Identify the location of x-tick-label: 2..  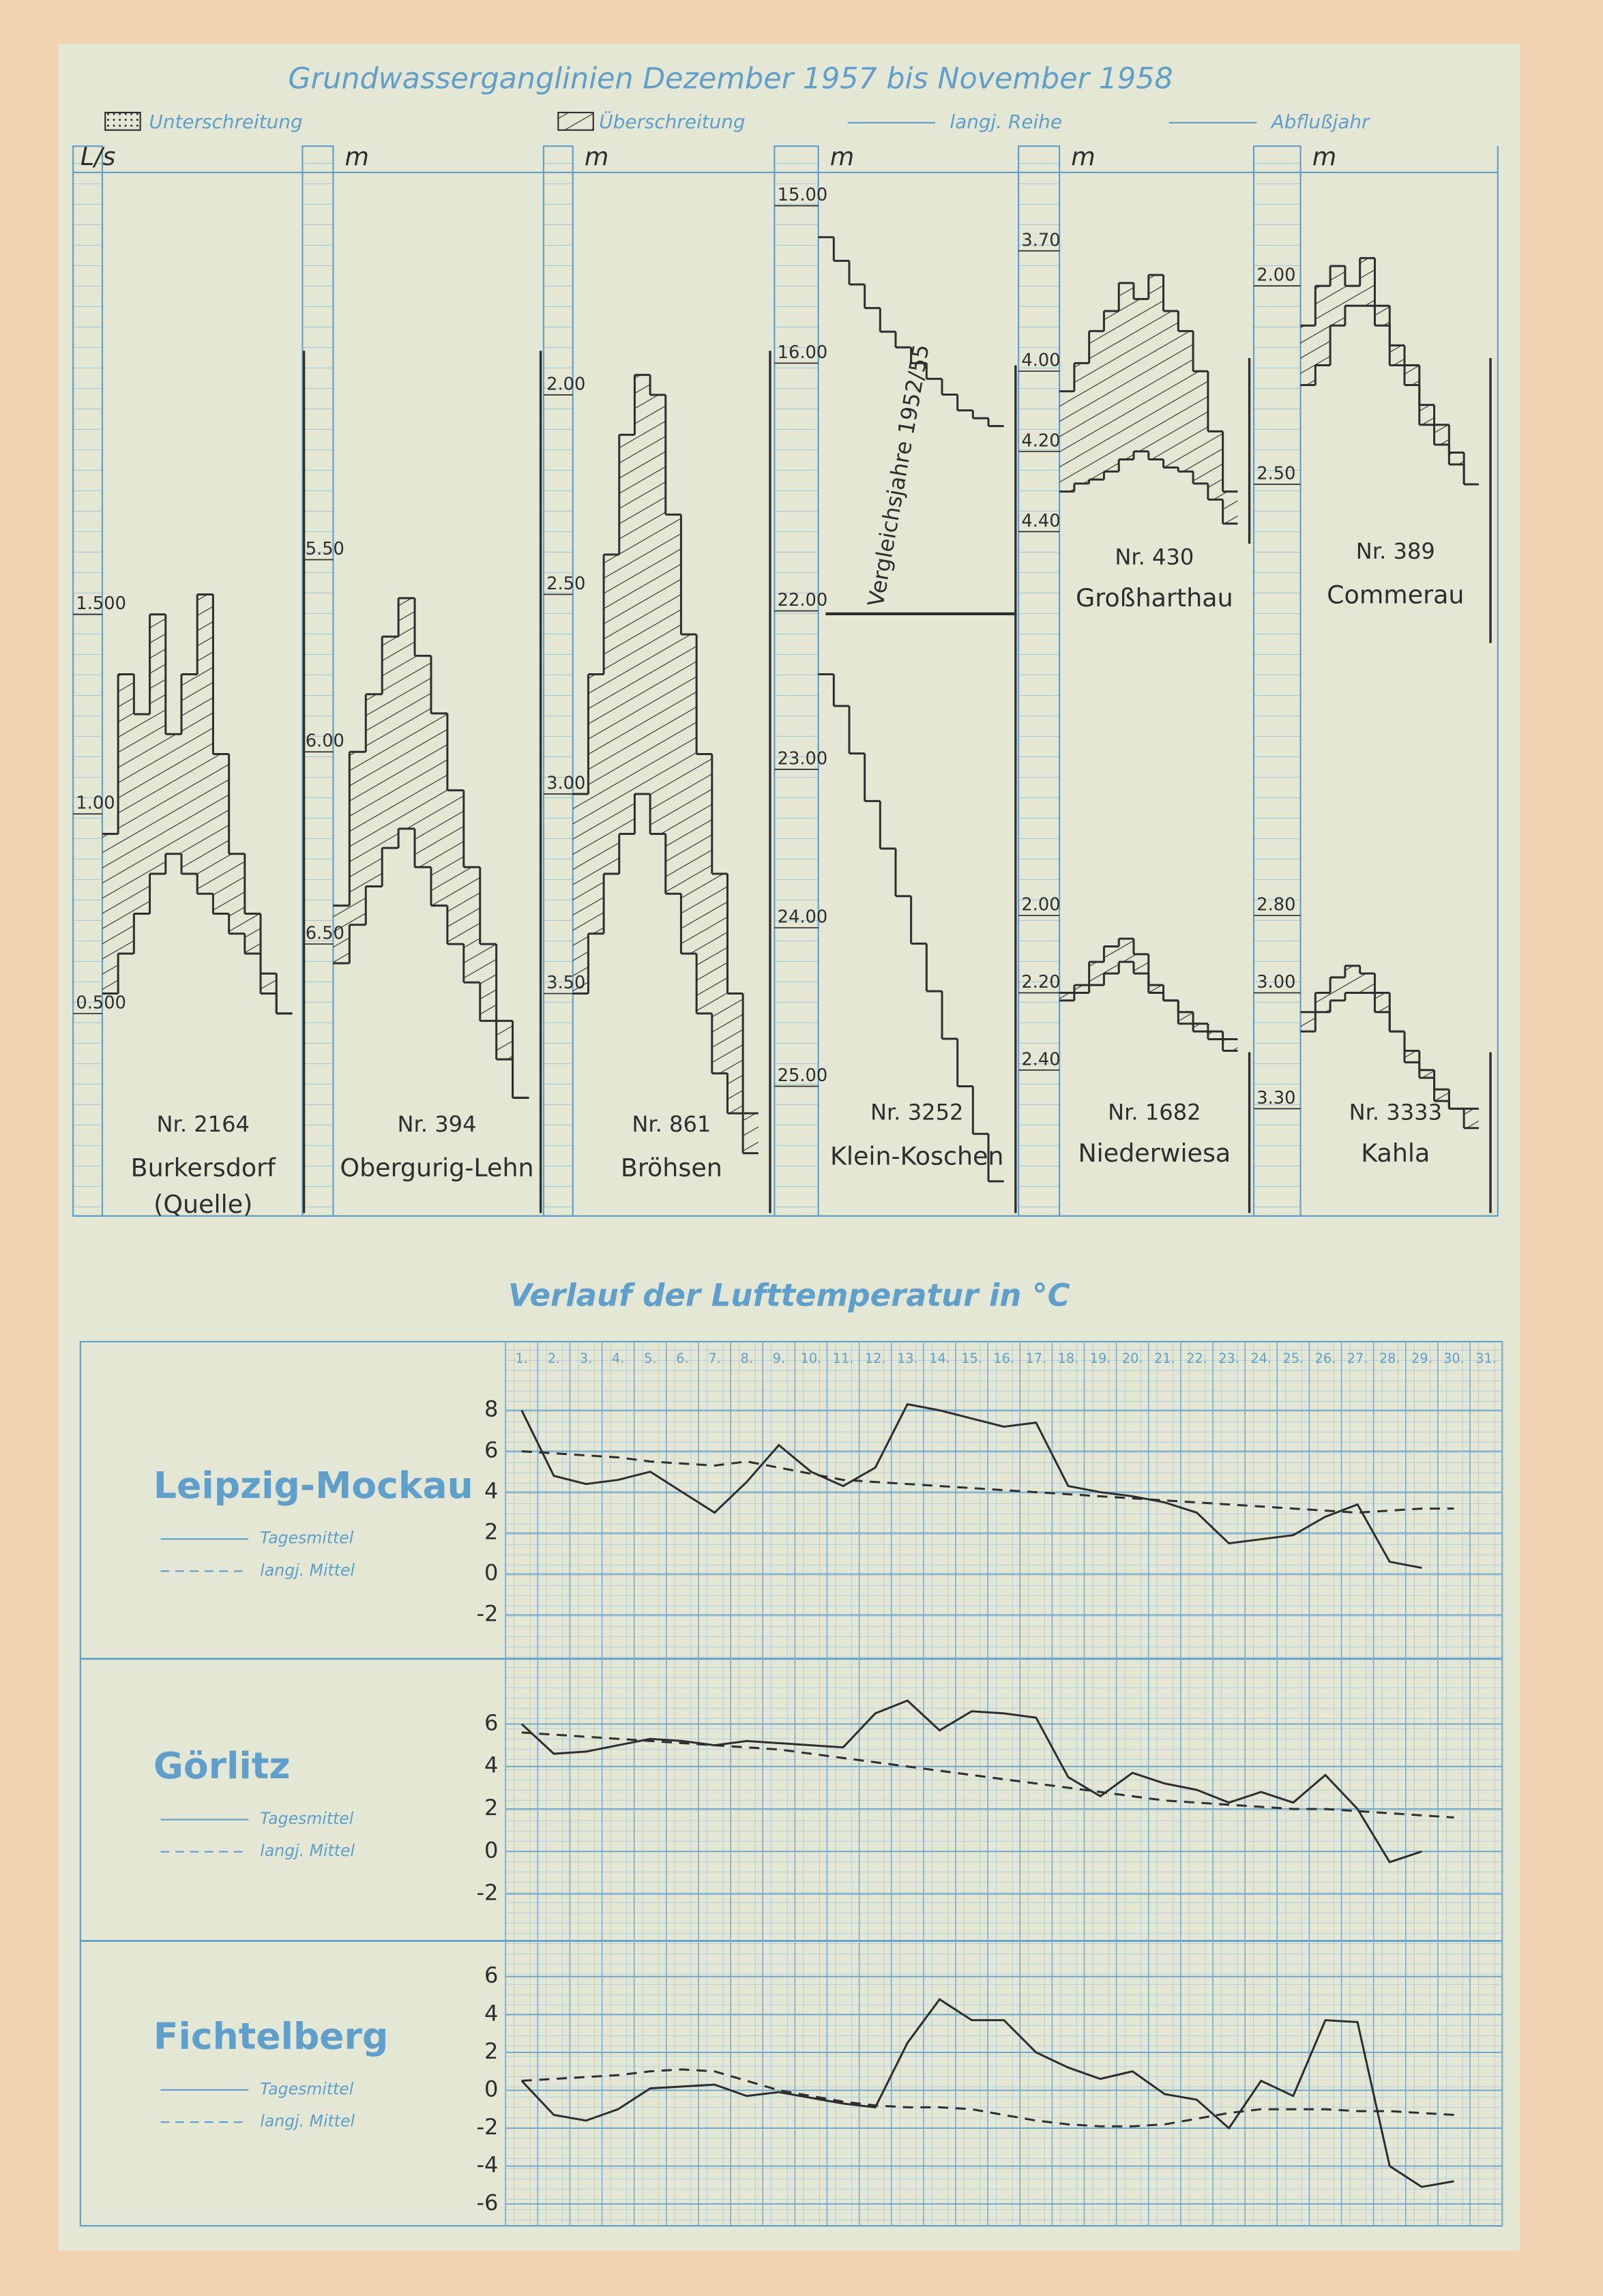
(554, 1358).